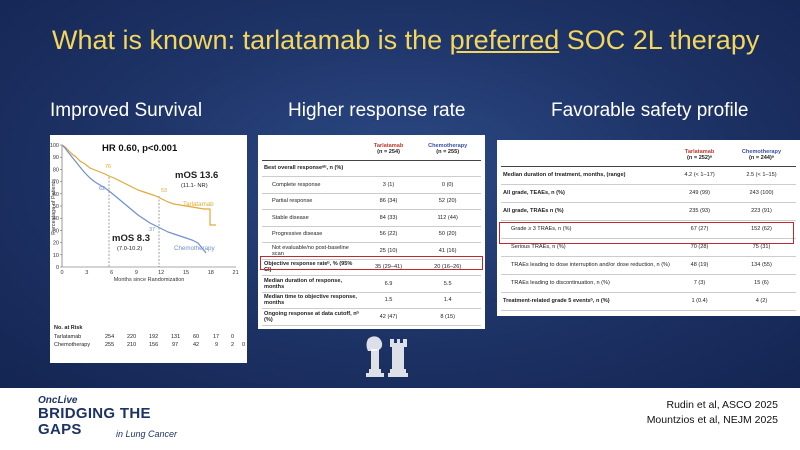  What do you see at coordinates (761, 283) in the screenshot?
I see `row-value-chemo: 15 (6)` at bounding box center [761, 283].